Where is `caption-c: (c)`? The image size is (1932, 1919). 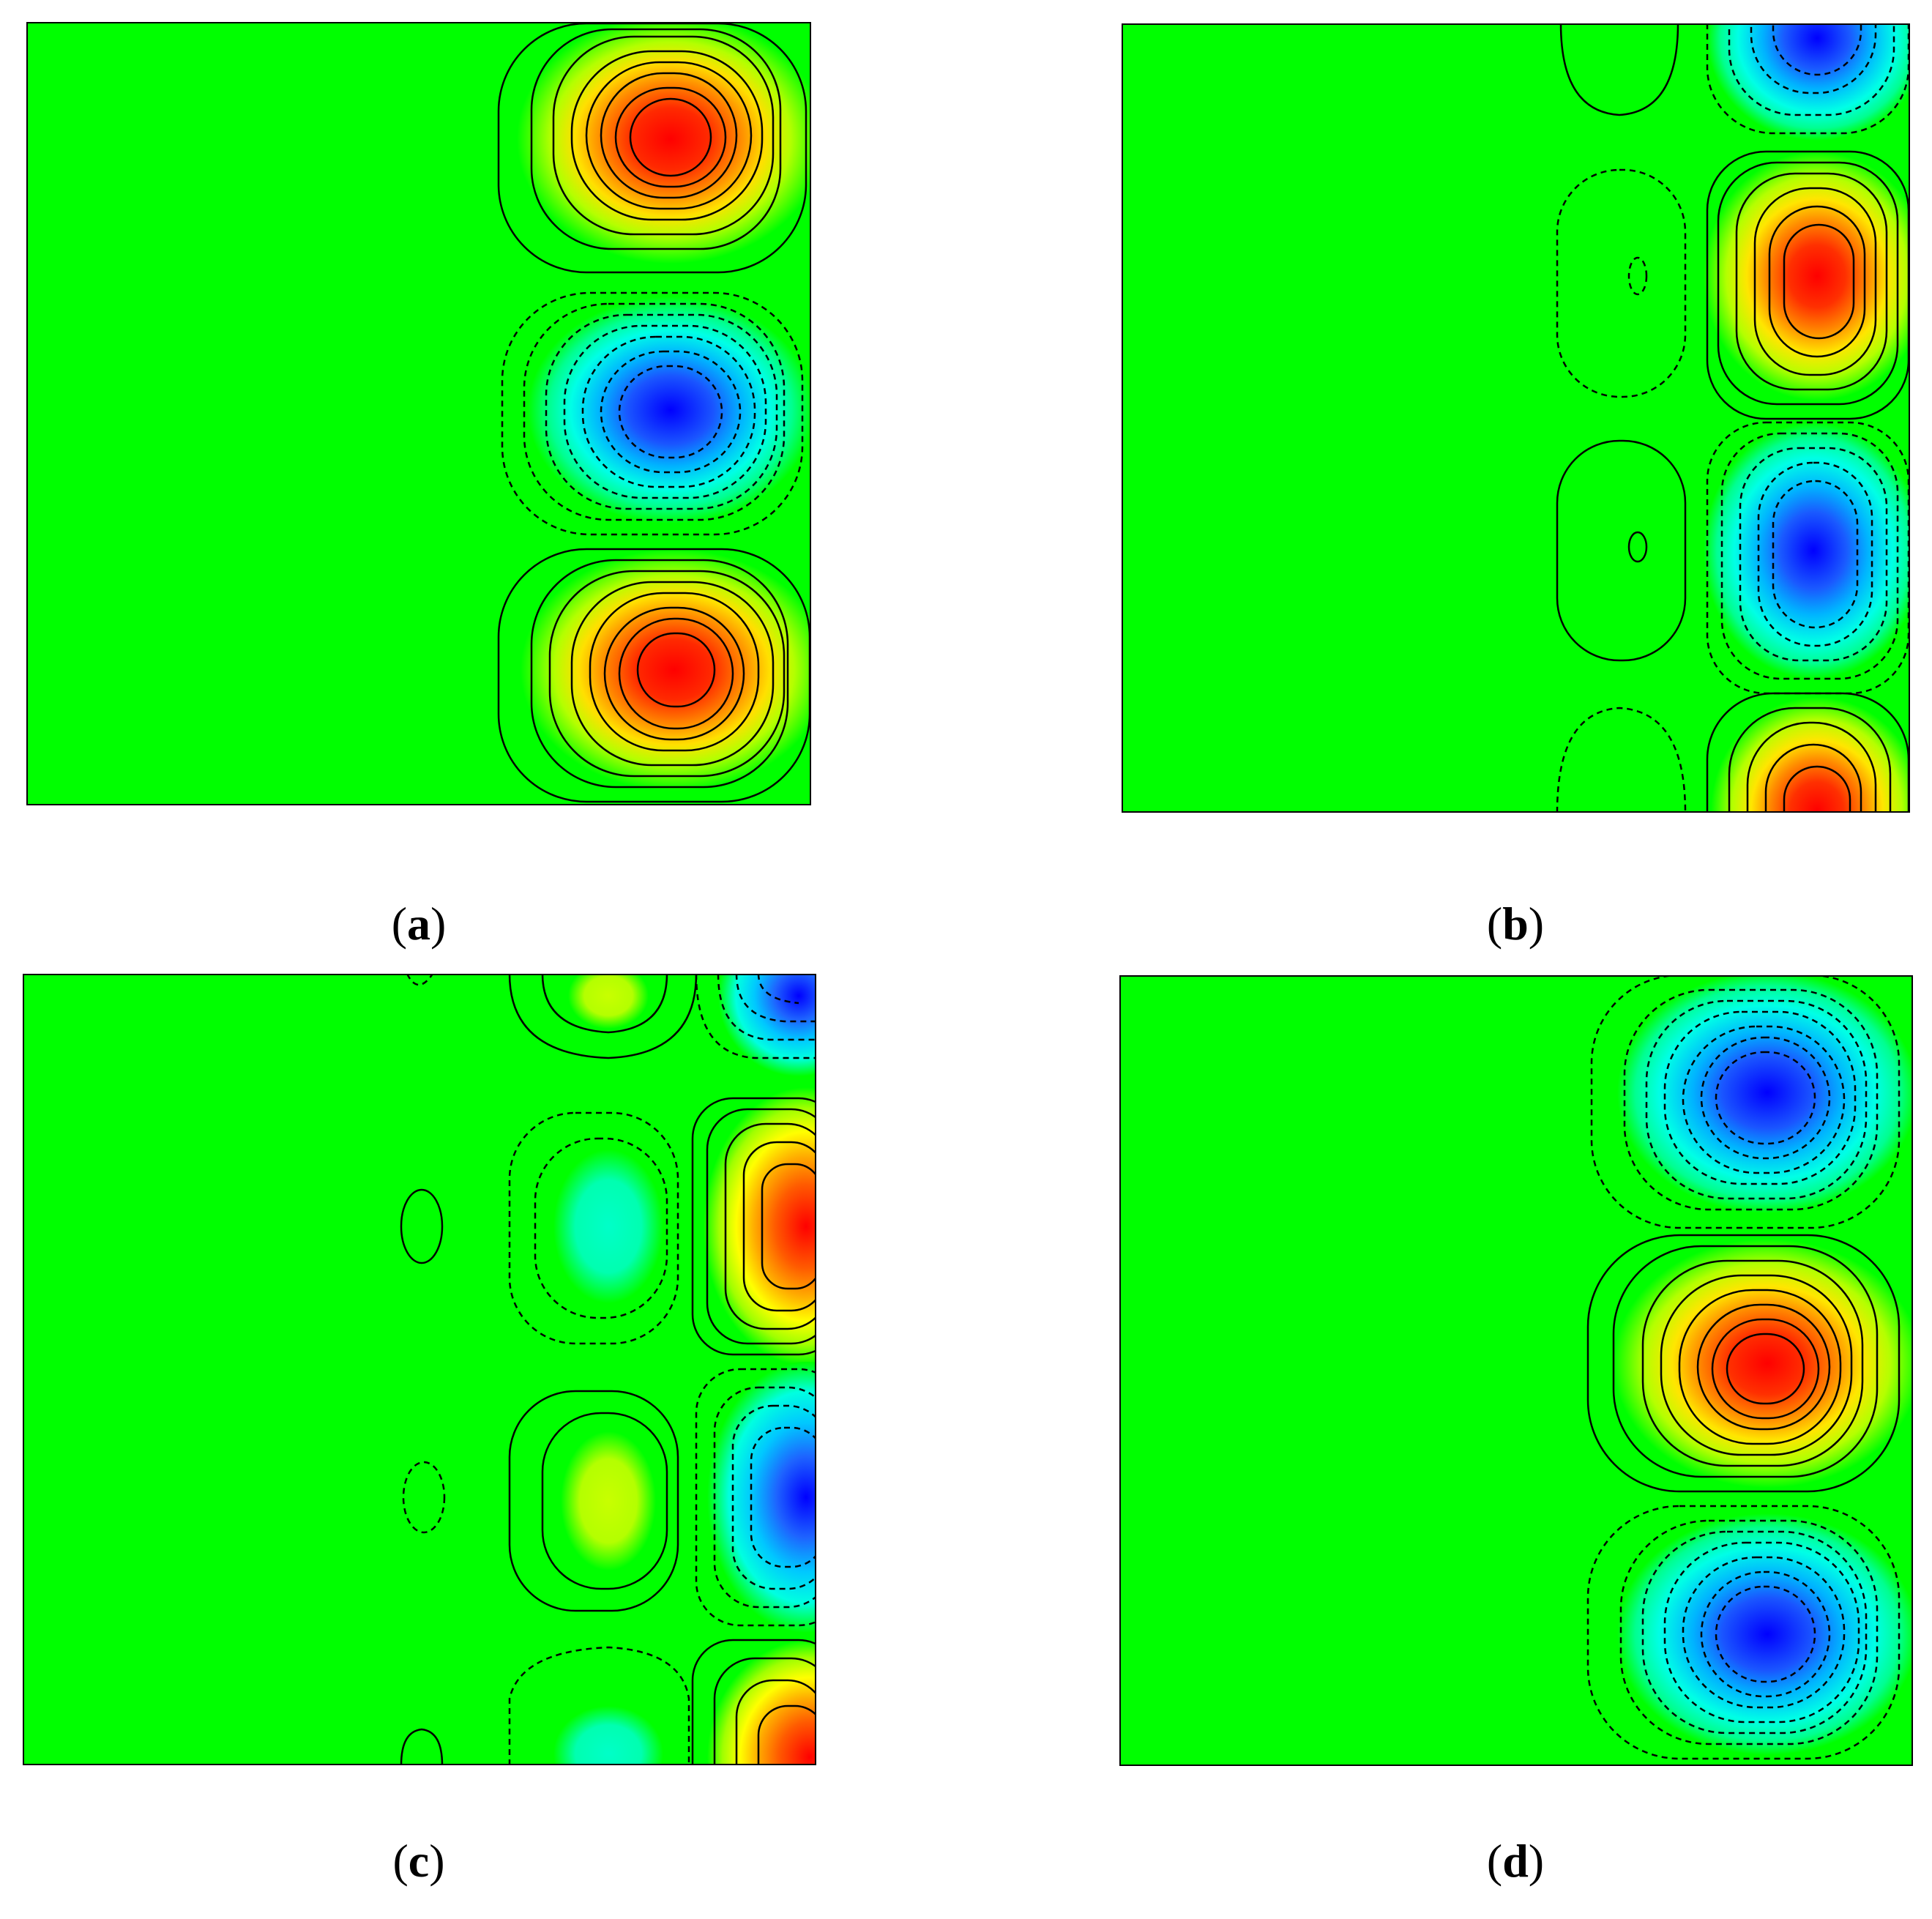 caption-c: (c) is located at coordinates (419, 1861).